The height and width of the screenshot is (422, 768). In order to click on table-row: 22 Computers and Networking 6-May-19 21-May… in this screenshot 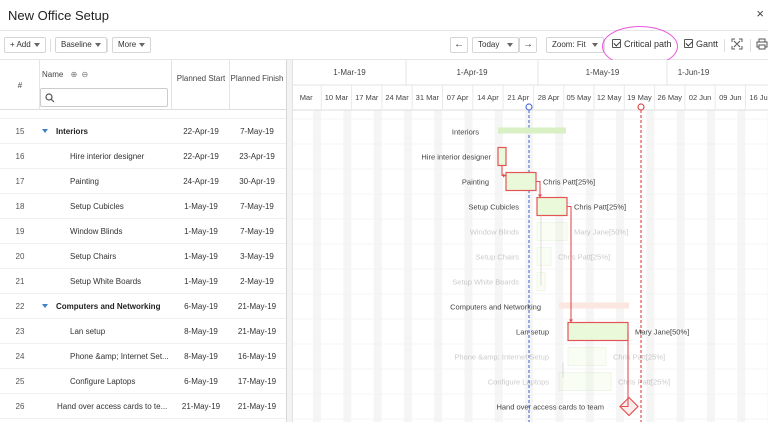, I will do `click(143, 306)`.